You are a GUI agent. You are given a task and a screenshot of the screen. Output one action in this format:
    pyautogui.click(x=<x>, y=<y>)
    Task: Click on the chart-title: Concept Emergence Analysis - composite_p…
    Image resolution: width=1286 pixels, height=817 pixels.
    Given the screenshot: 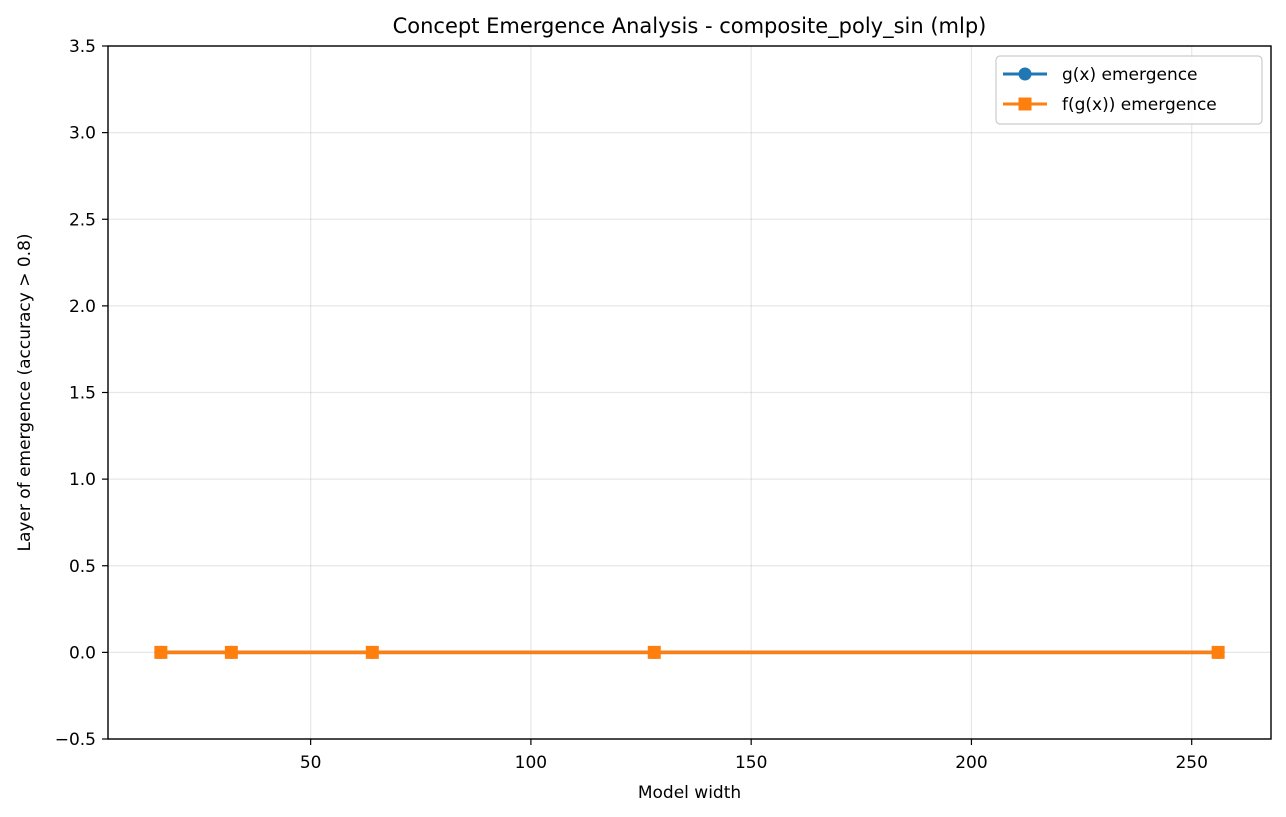 What is the action you would take?
    pyautogui.click(x=690, y=26)
    